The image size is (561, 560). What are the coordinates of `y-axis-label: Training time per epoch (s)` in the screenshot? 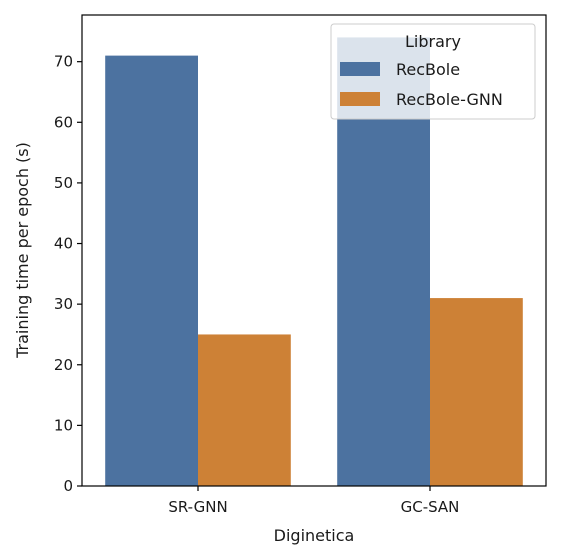 It's located at (22, 250).